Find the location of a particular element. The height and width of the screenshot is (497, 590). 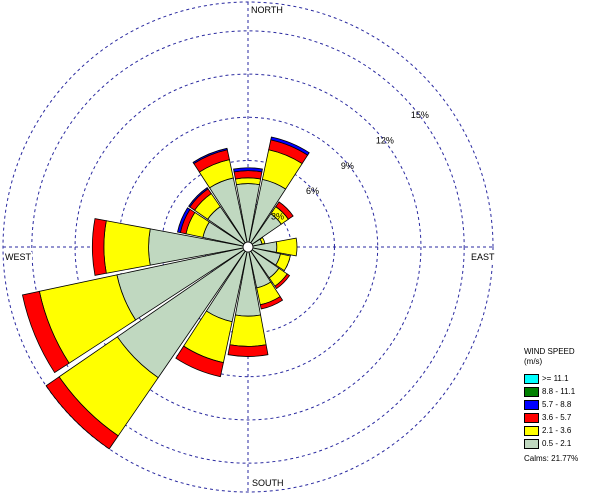

legend-entry-4: 3.6 - 5.7 is located at coordinates (557, 417).